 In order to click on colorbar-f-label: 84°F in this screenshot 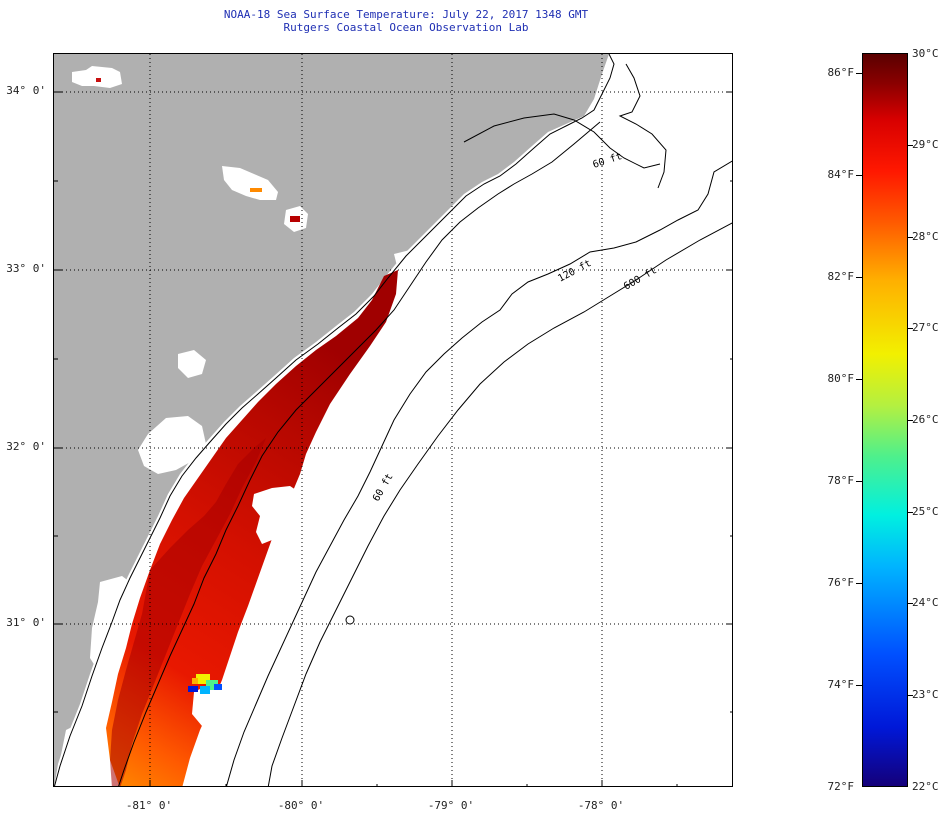, I will do `click(841, 174)`.